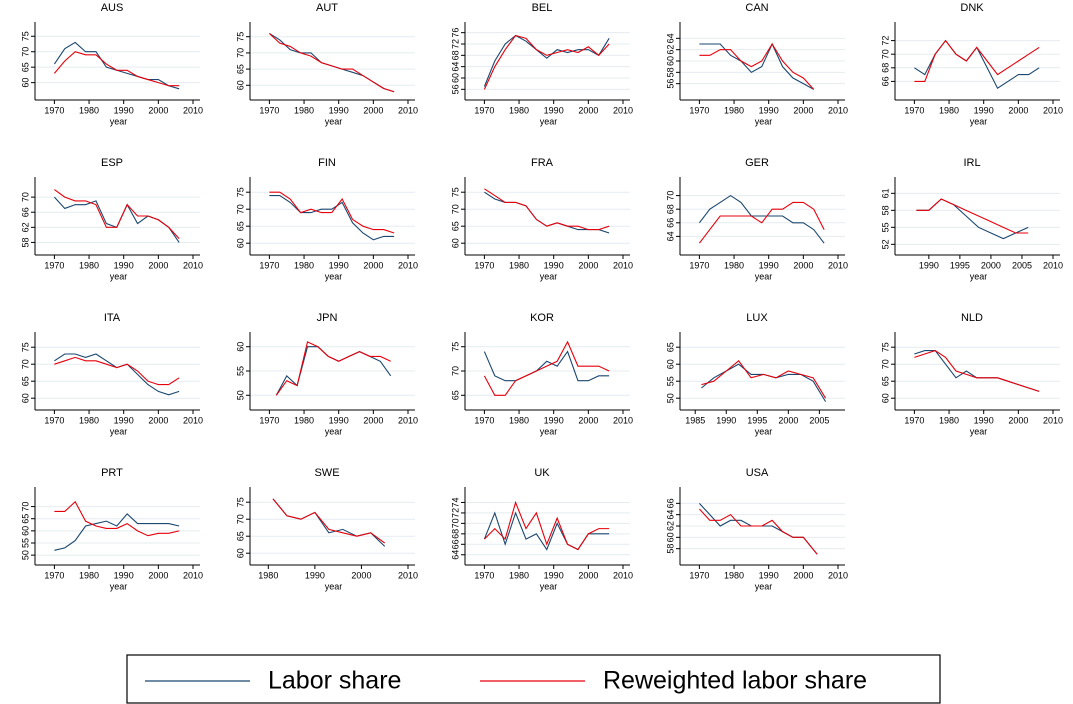  I want to click on y-tick-label: 52, so click(885, 244).